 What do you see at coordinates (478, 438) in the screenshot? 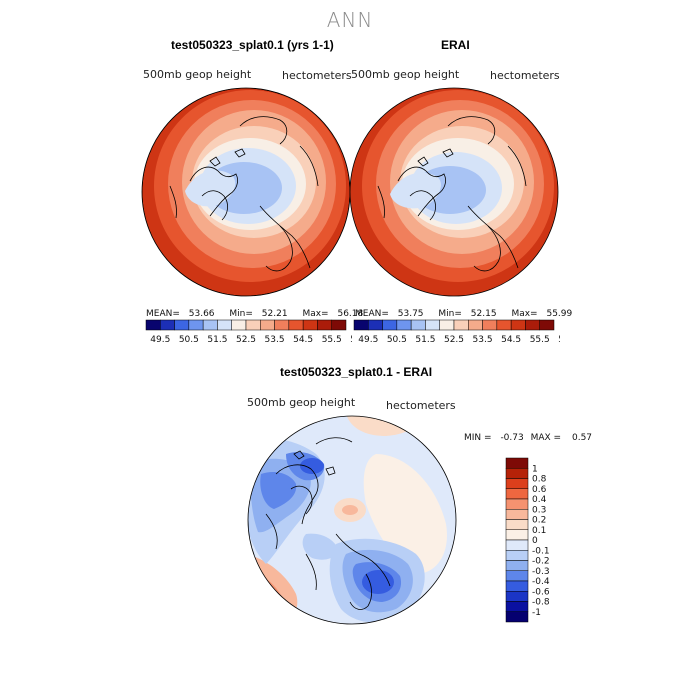
I see `panel3-min-label: MIN =` at bounding box center [478, 438].